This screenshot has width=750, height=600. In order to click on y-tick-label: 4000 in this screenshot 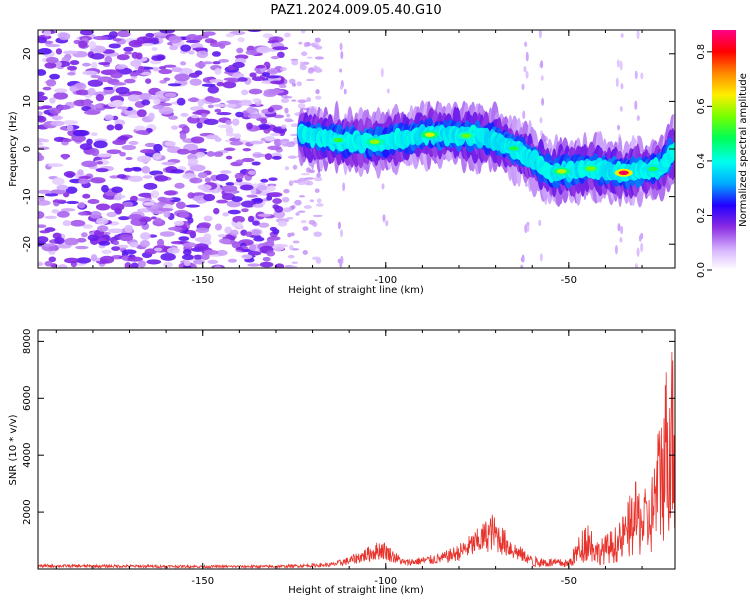, I will do `click(27, 454)`.